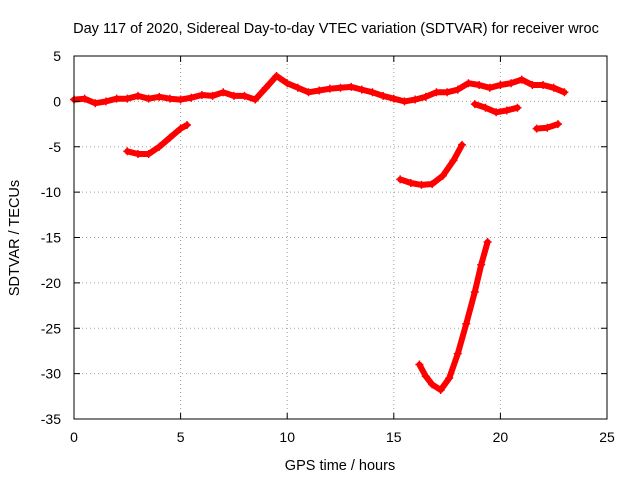 The width and height of the screenshot is (640, 480). Describe the element at coordinates (340, 466) in the screenshot. I see `x-axis-label: GPS time / hours` at that location.